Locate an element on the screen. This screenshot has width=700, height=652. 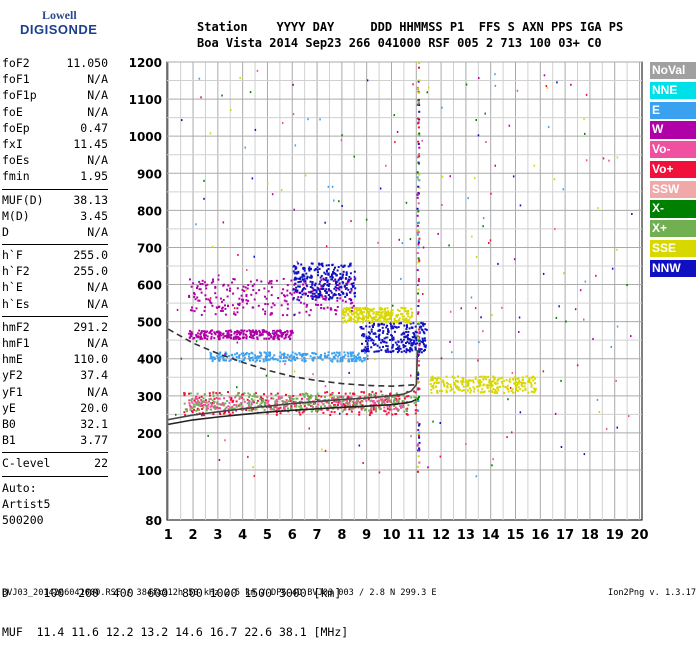
param-value: 110.0 is located at coordinates (90, 359).